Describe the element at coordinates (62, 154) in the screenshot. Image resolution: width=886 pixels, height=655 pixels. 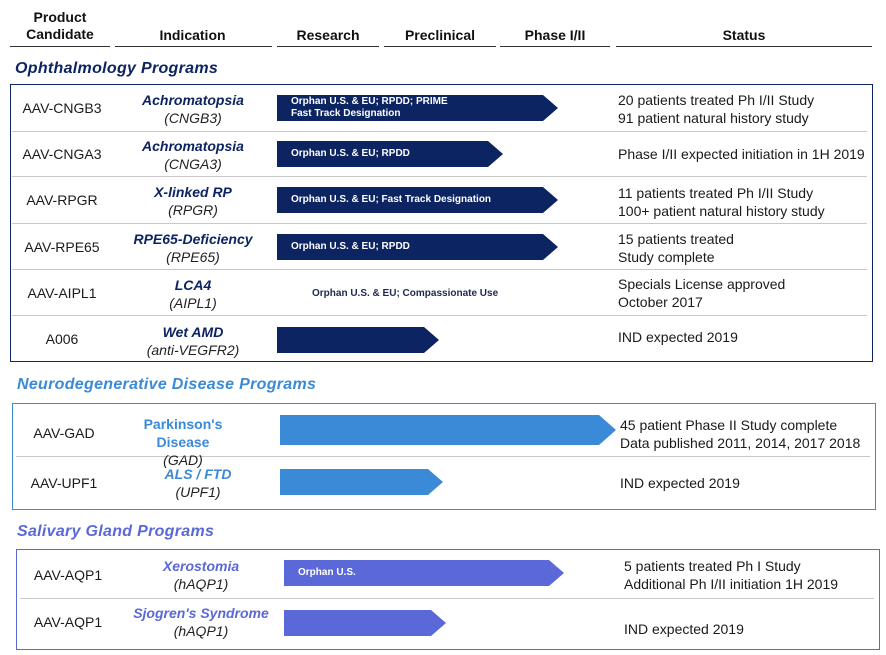
I see `candidate-aav-cnga3: AAV-CNGA3` at that location.